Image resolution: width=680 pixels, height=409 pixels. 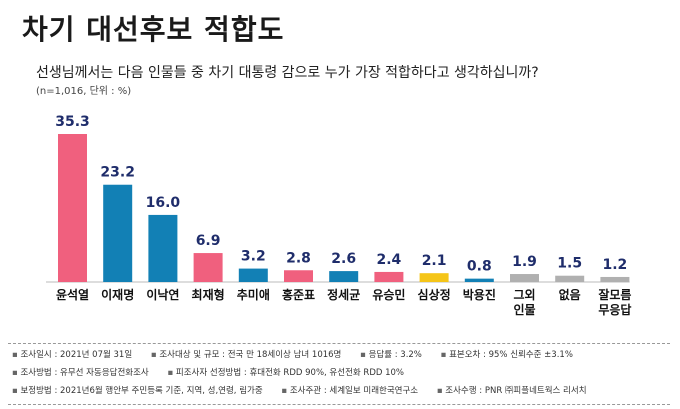 What do you see at coordinates (208, 294) in the screenshot?
I see `category-label-4: 최재형` at bounding box center [208, 294].